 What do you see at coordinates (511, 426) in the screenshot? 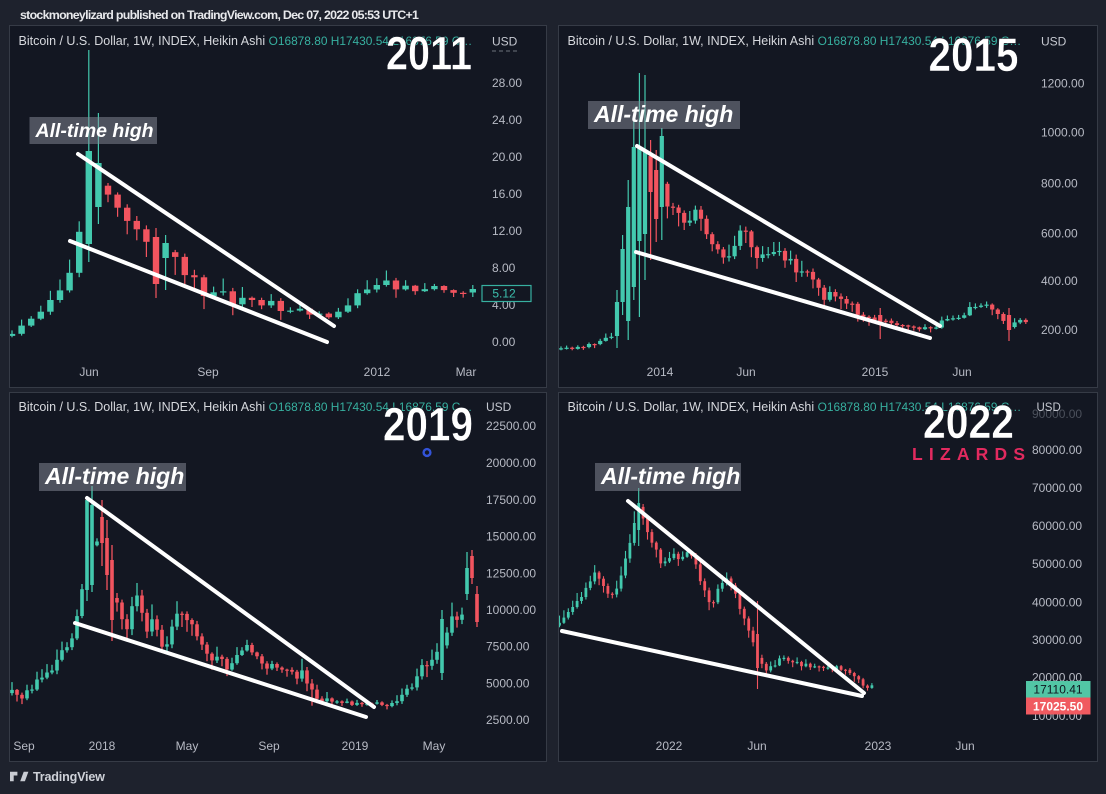
I see `svg-text: 22500.00` at bounding box center [511, 426].